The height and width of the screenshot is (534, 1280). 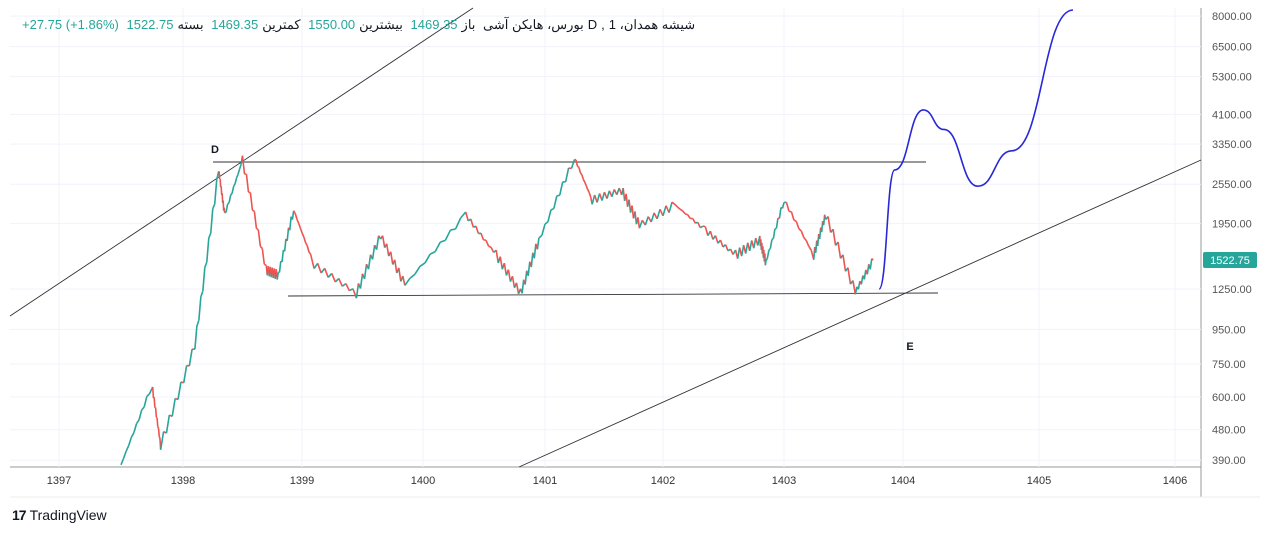 I want to click on y-tick-label: 480.00, so click(x=1229, y=431).